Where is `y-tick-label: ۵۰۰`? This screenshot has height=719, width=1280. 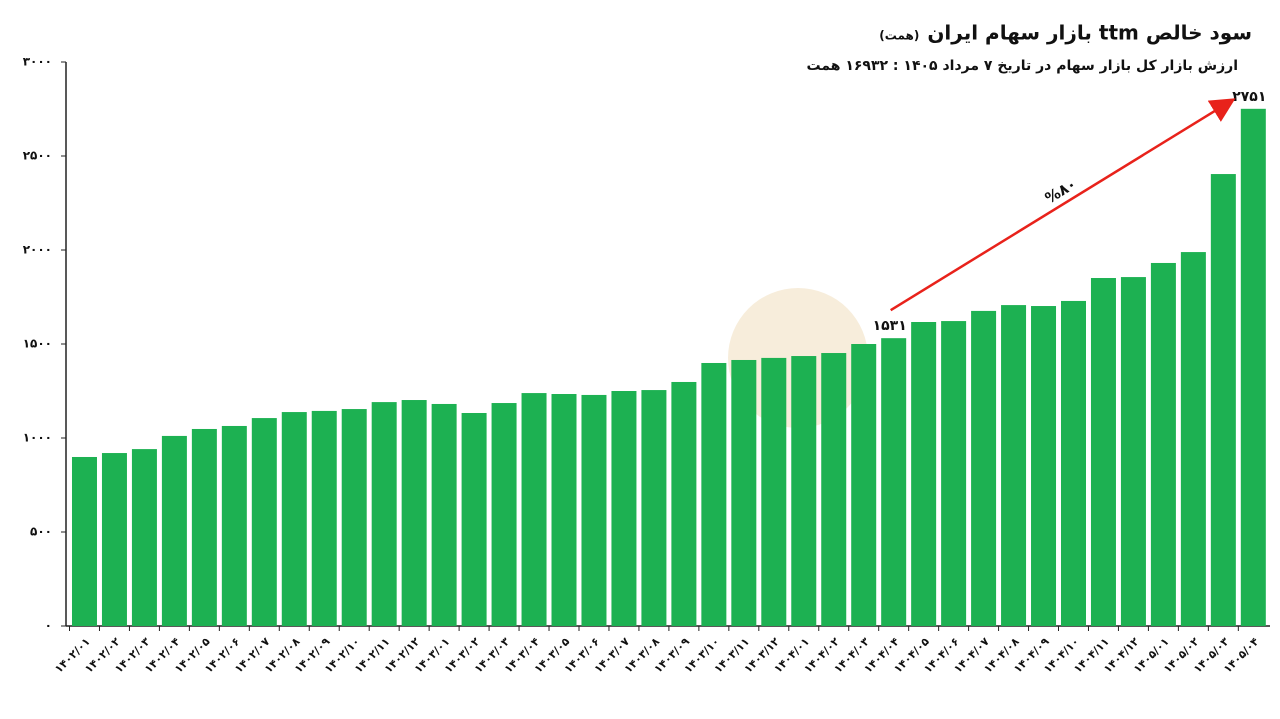
y-tick-label: ۵۰۰ is located at coordinates (41, 532).